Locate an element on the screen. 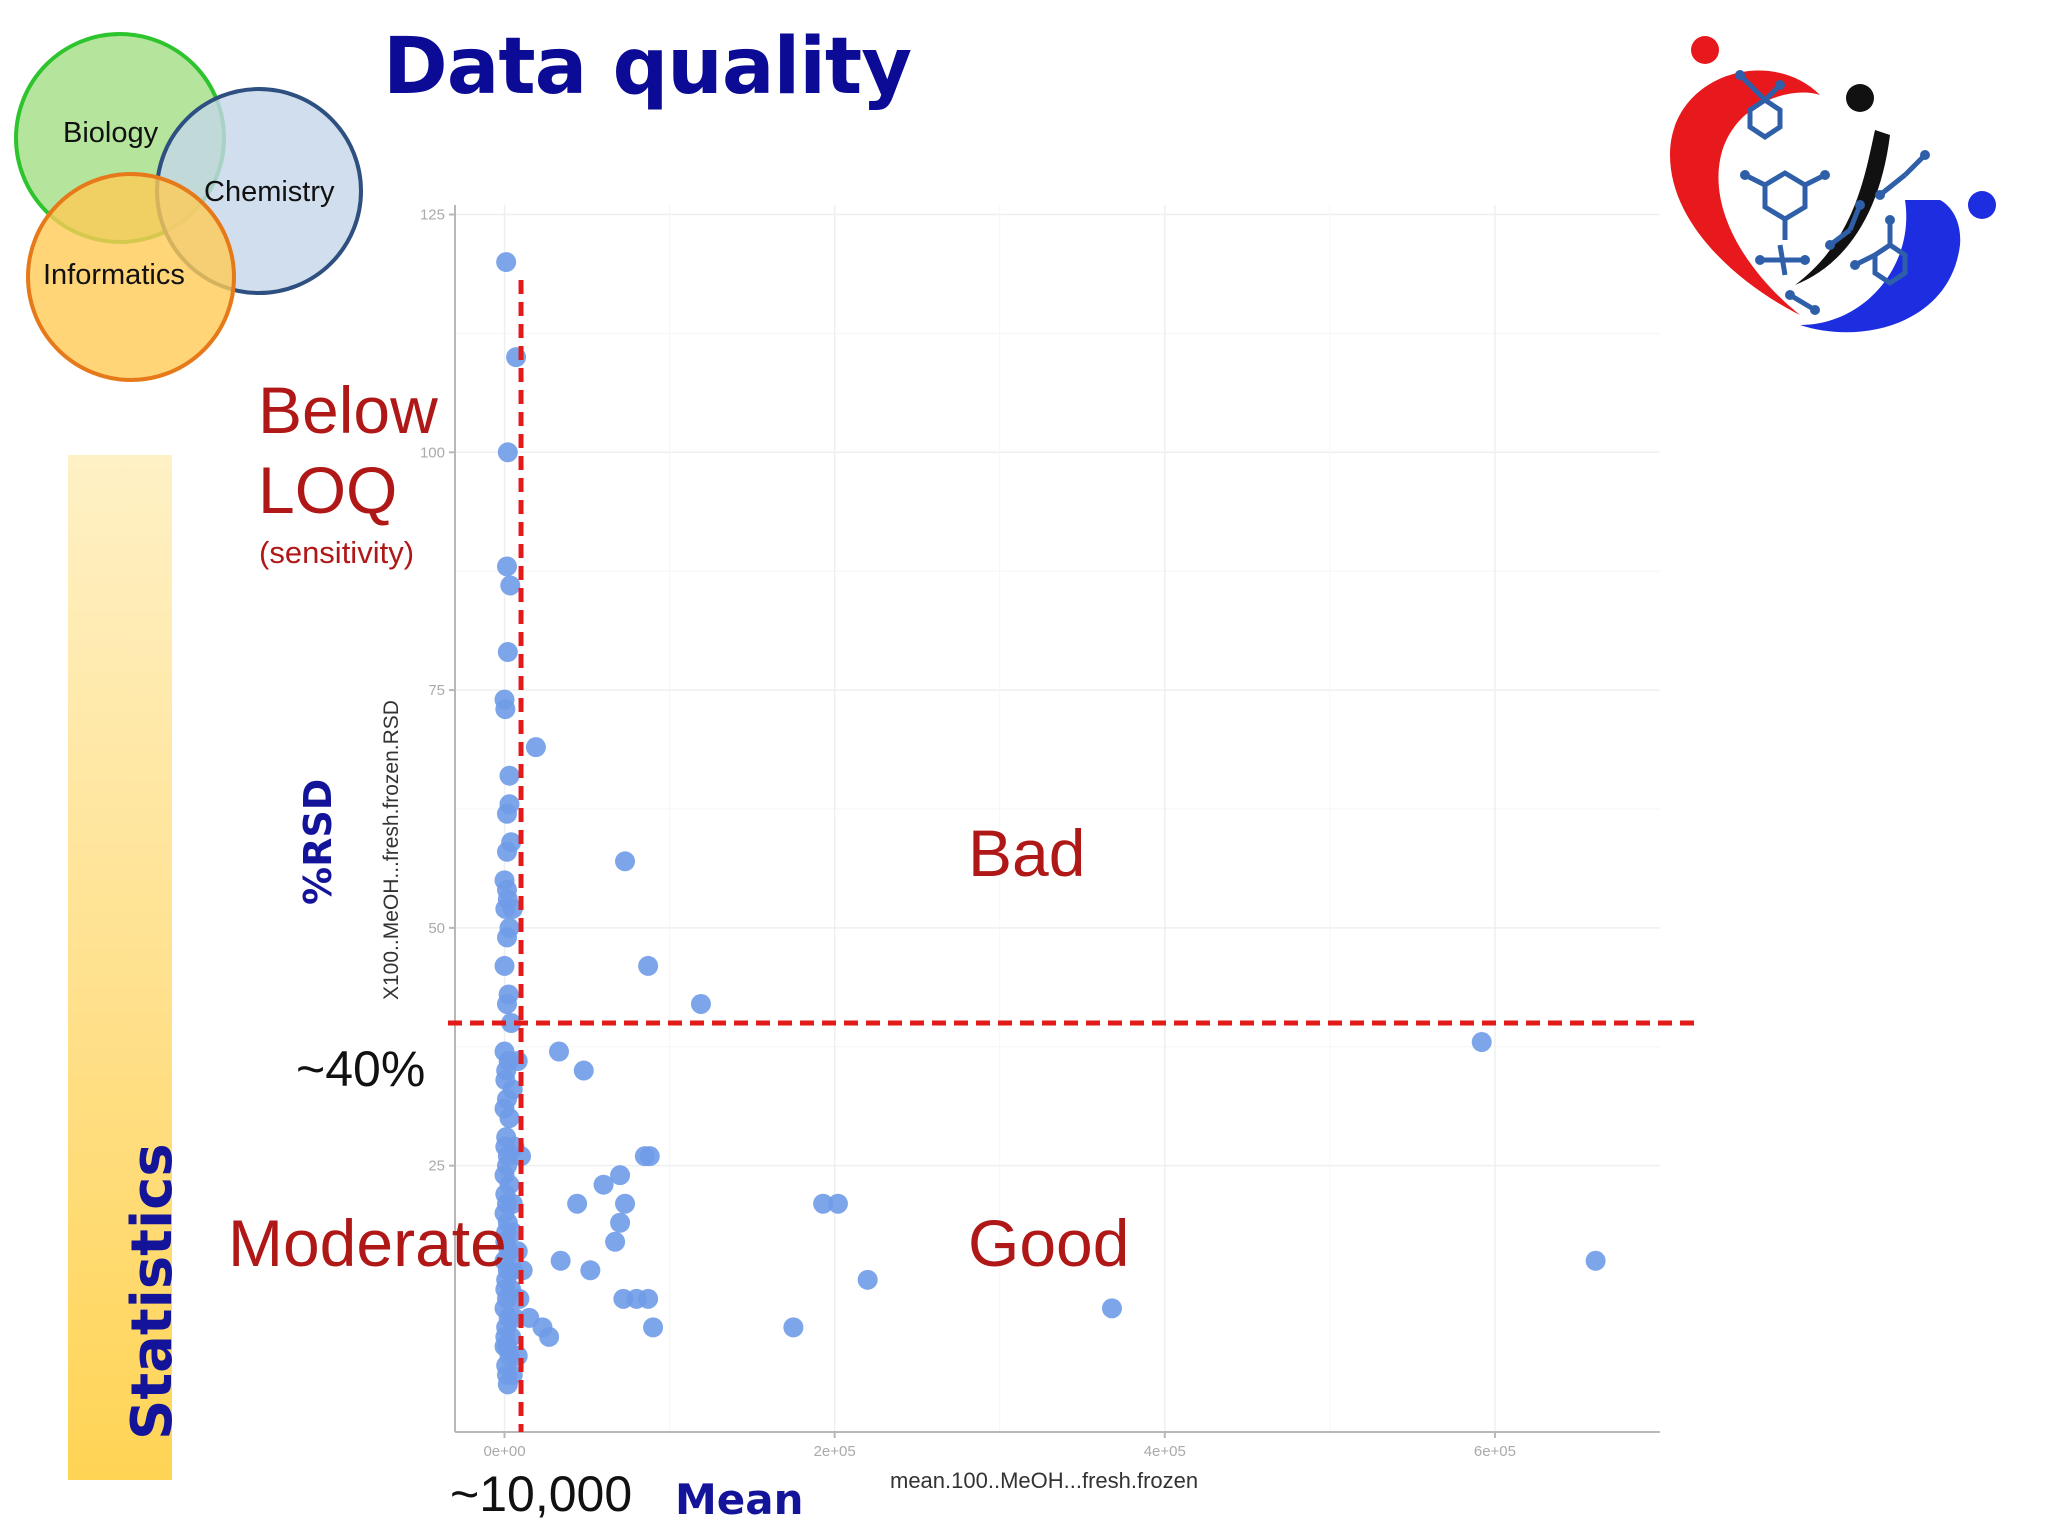  venn-informatics-circle is located at coordinates (131, 277).